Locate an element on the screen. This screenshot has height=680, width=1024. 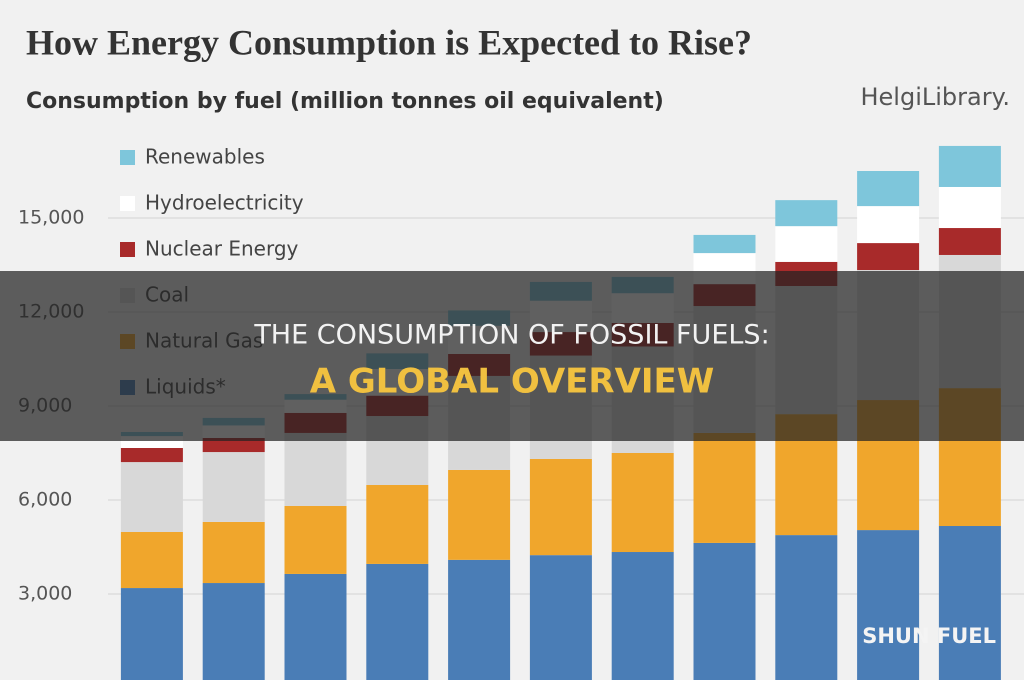
banner-title: THE CONSUMPTION OF FOSSIL FUELS: is located at coordinates (511, 335).